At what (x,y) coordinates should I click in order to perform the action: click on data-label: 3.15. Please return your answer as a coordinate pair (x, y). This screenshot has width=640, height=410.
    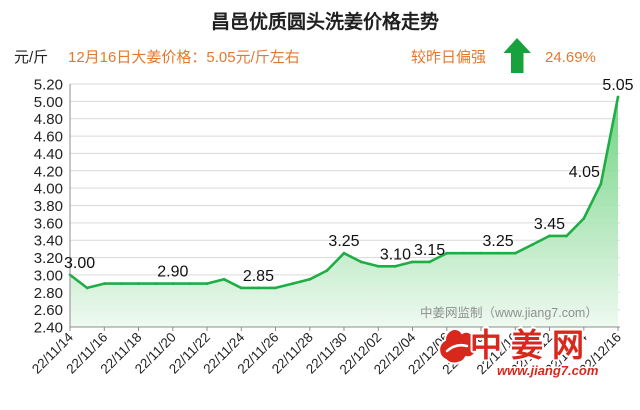
    Looking at the image, I should click on (429, 250).